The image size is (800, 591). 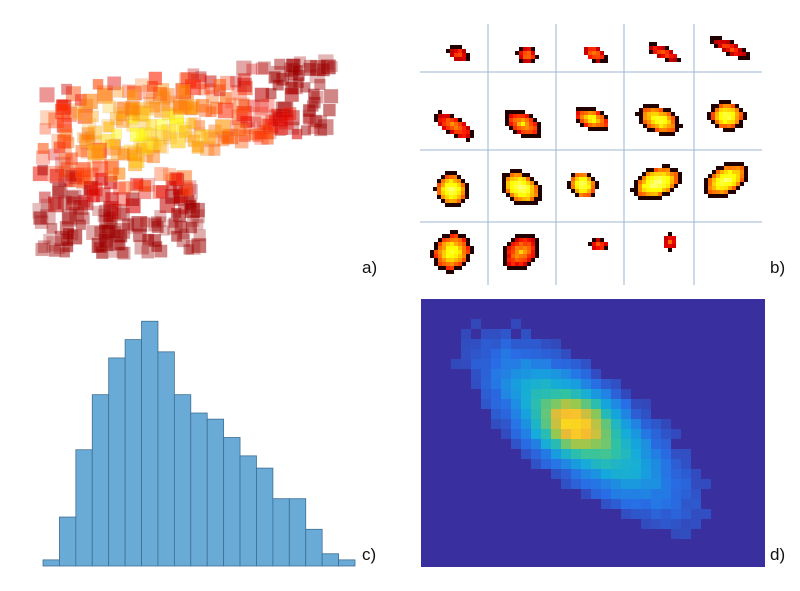 I want to click on panel-d-label: d), so click(x=778, y=554).